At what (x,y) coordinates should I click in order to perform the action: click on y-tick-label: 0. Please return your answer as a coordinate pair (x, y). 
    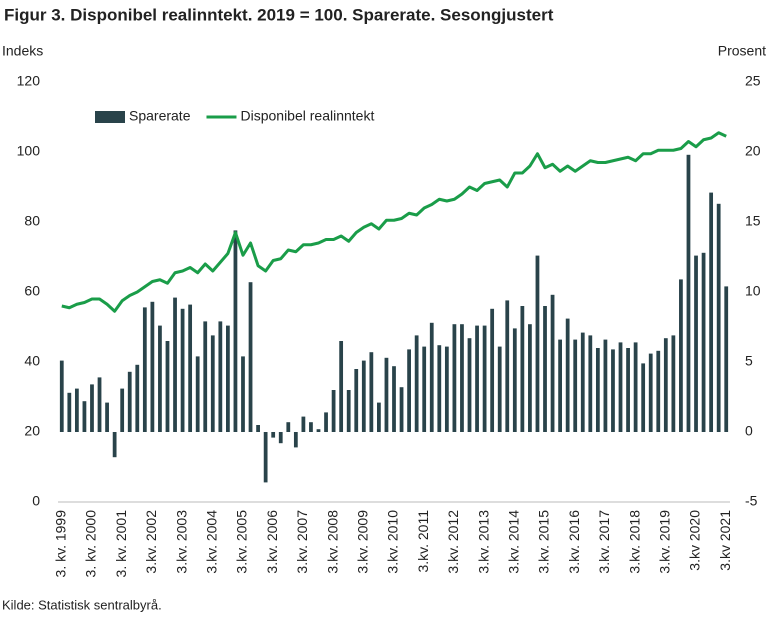
    Looking at the image, I should click on (36, 501).